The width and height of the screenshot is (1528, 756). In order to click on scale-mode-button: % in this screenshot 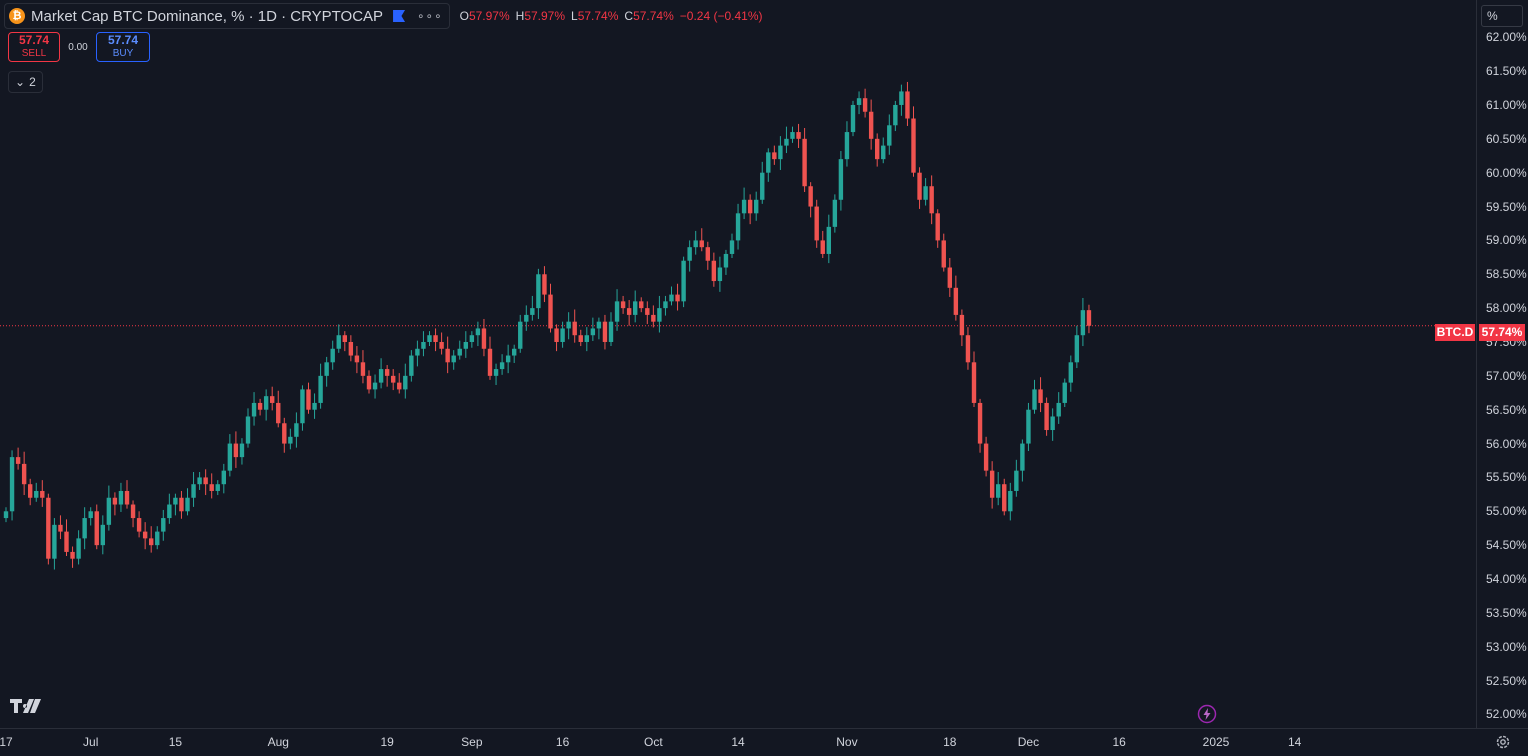, I will do `click(1502, 16)`.